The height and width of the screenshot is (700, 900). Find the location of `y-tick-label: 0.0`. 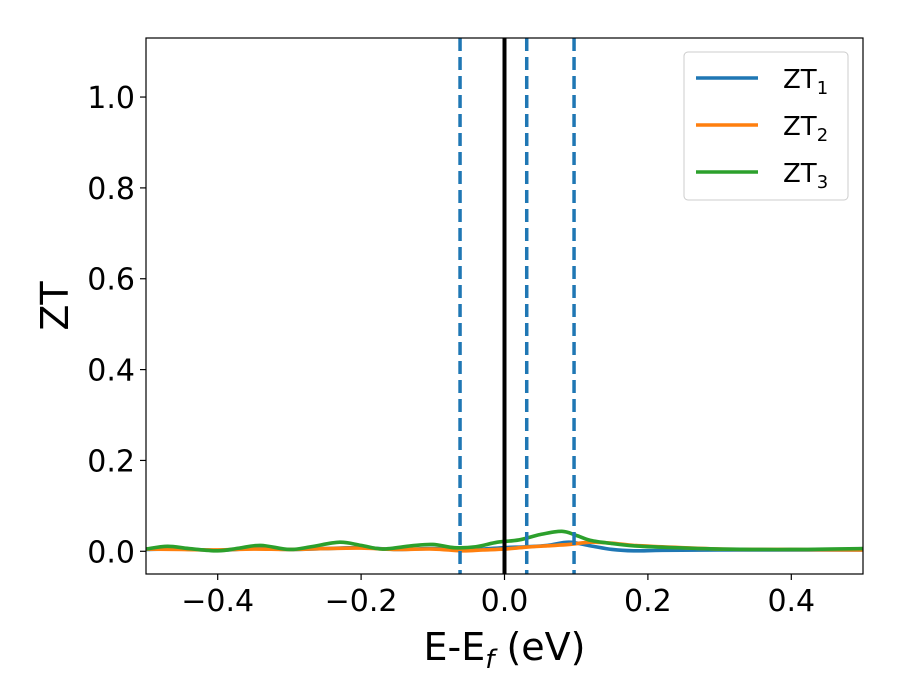

y-tick-label: 0.0 is located at coordinates (111, 552).